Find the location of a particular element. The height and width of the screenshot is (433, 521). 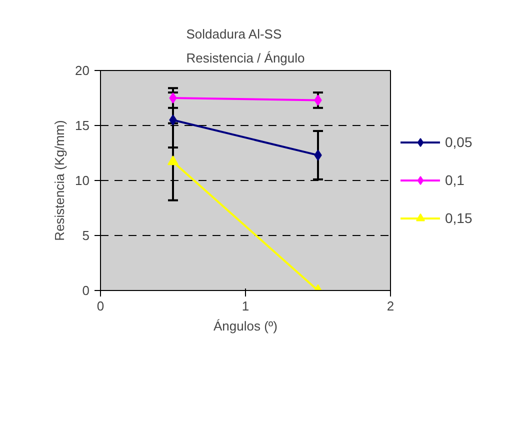

legend-label: 0,05 is located at coordinates (459, 142).